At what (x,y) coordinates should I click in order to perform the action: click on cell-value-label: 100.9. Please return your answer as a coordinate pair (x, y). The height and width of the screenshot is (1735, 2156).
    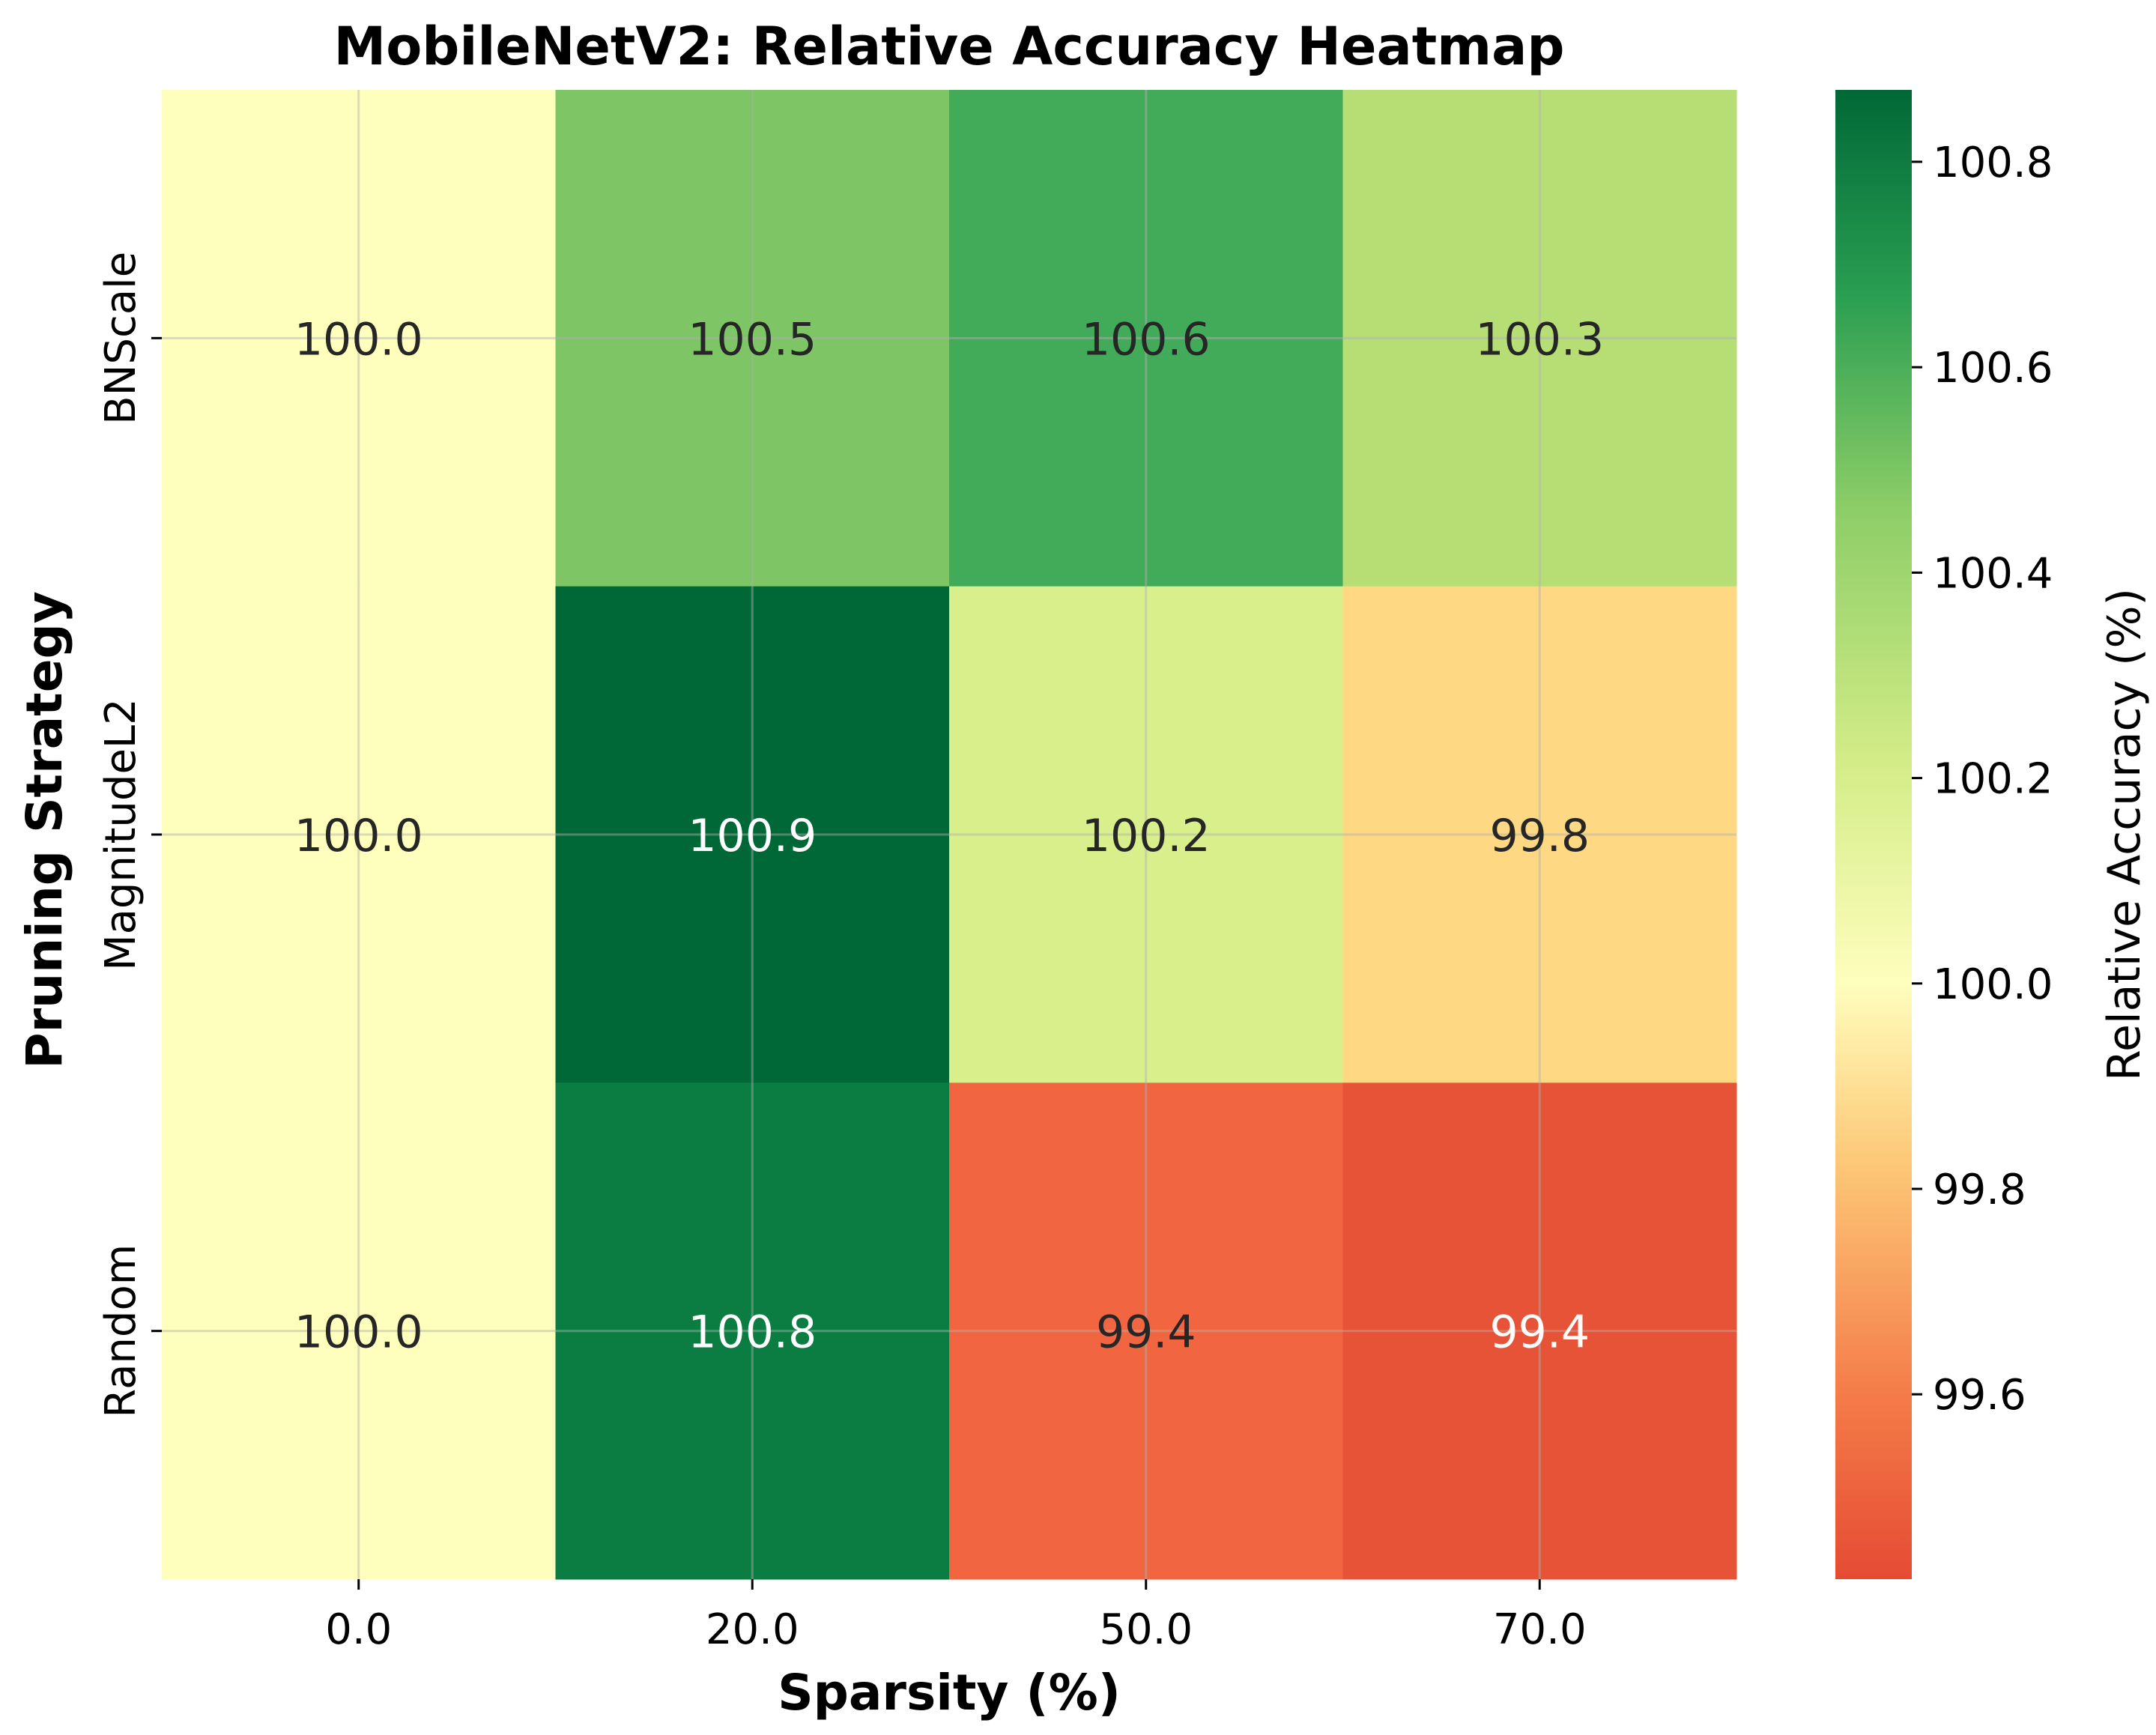
    Looking at the image, I should click on (752, 836).